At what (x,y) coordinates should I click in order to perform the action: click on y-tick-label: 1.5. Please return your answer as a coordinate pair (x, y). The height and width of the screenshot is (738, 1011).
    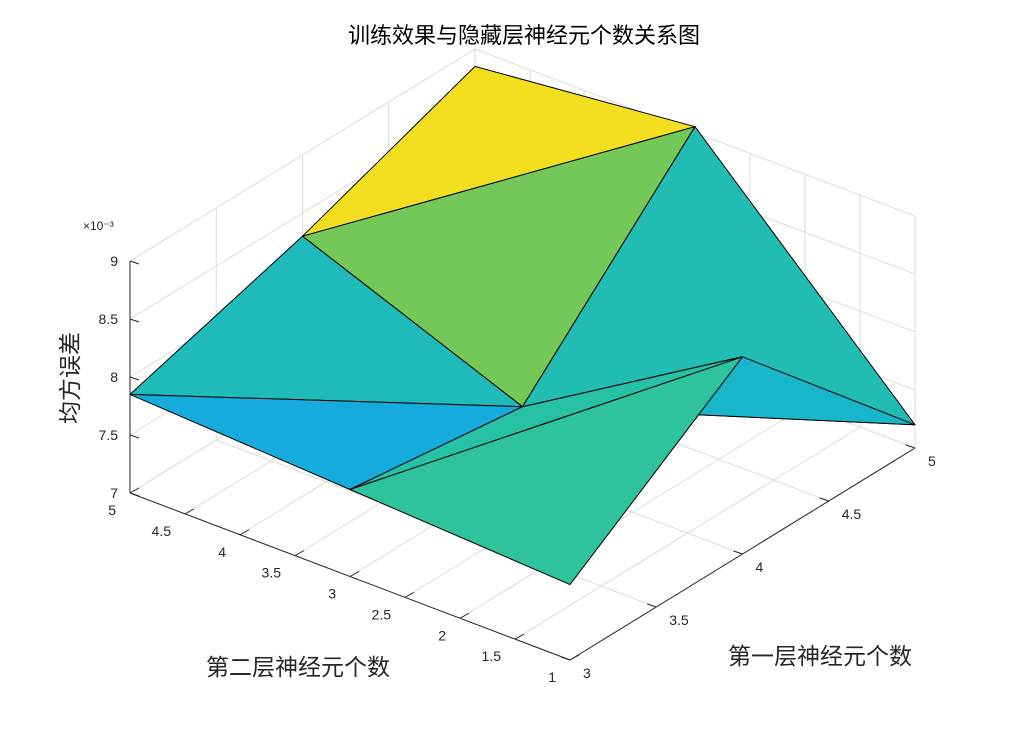
    Looking at the image, I should click on (492, 656).